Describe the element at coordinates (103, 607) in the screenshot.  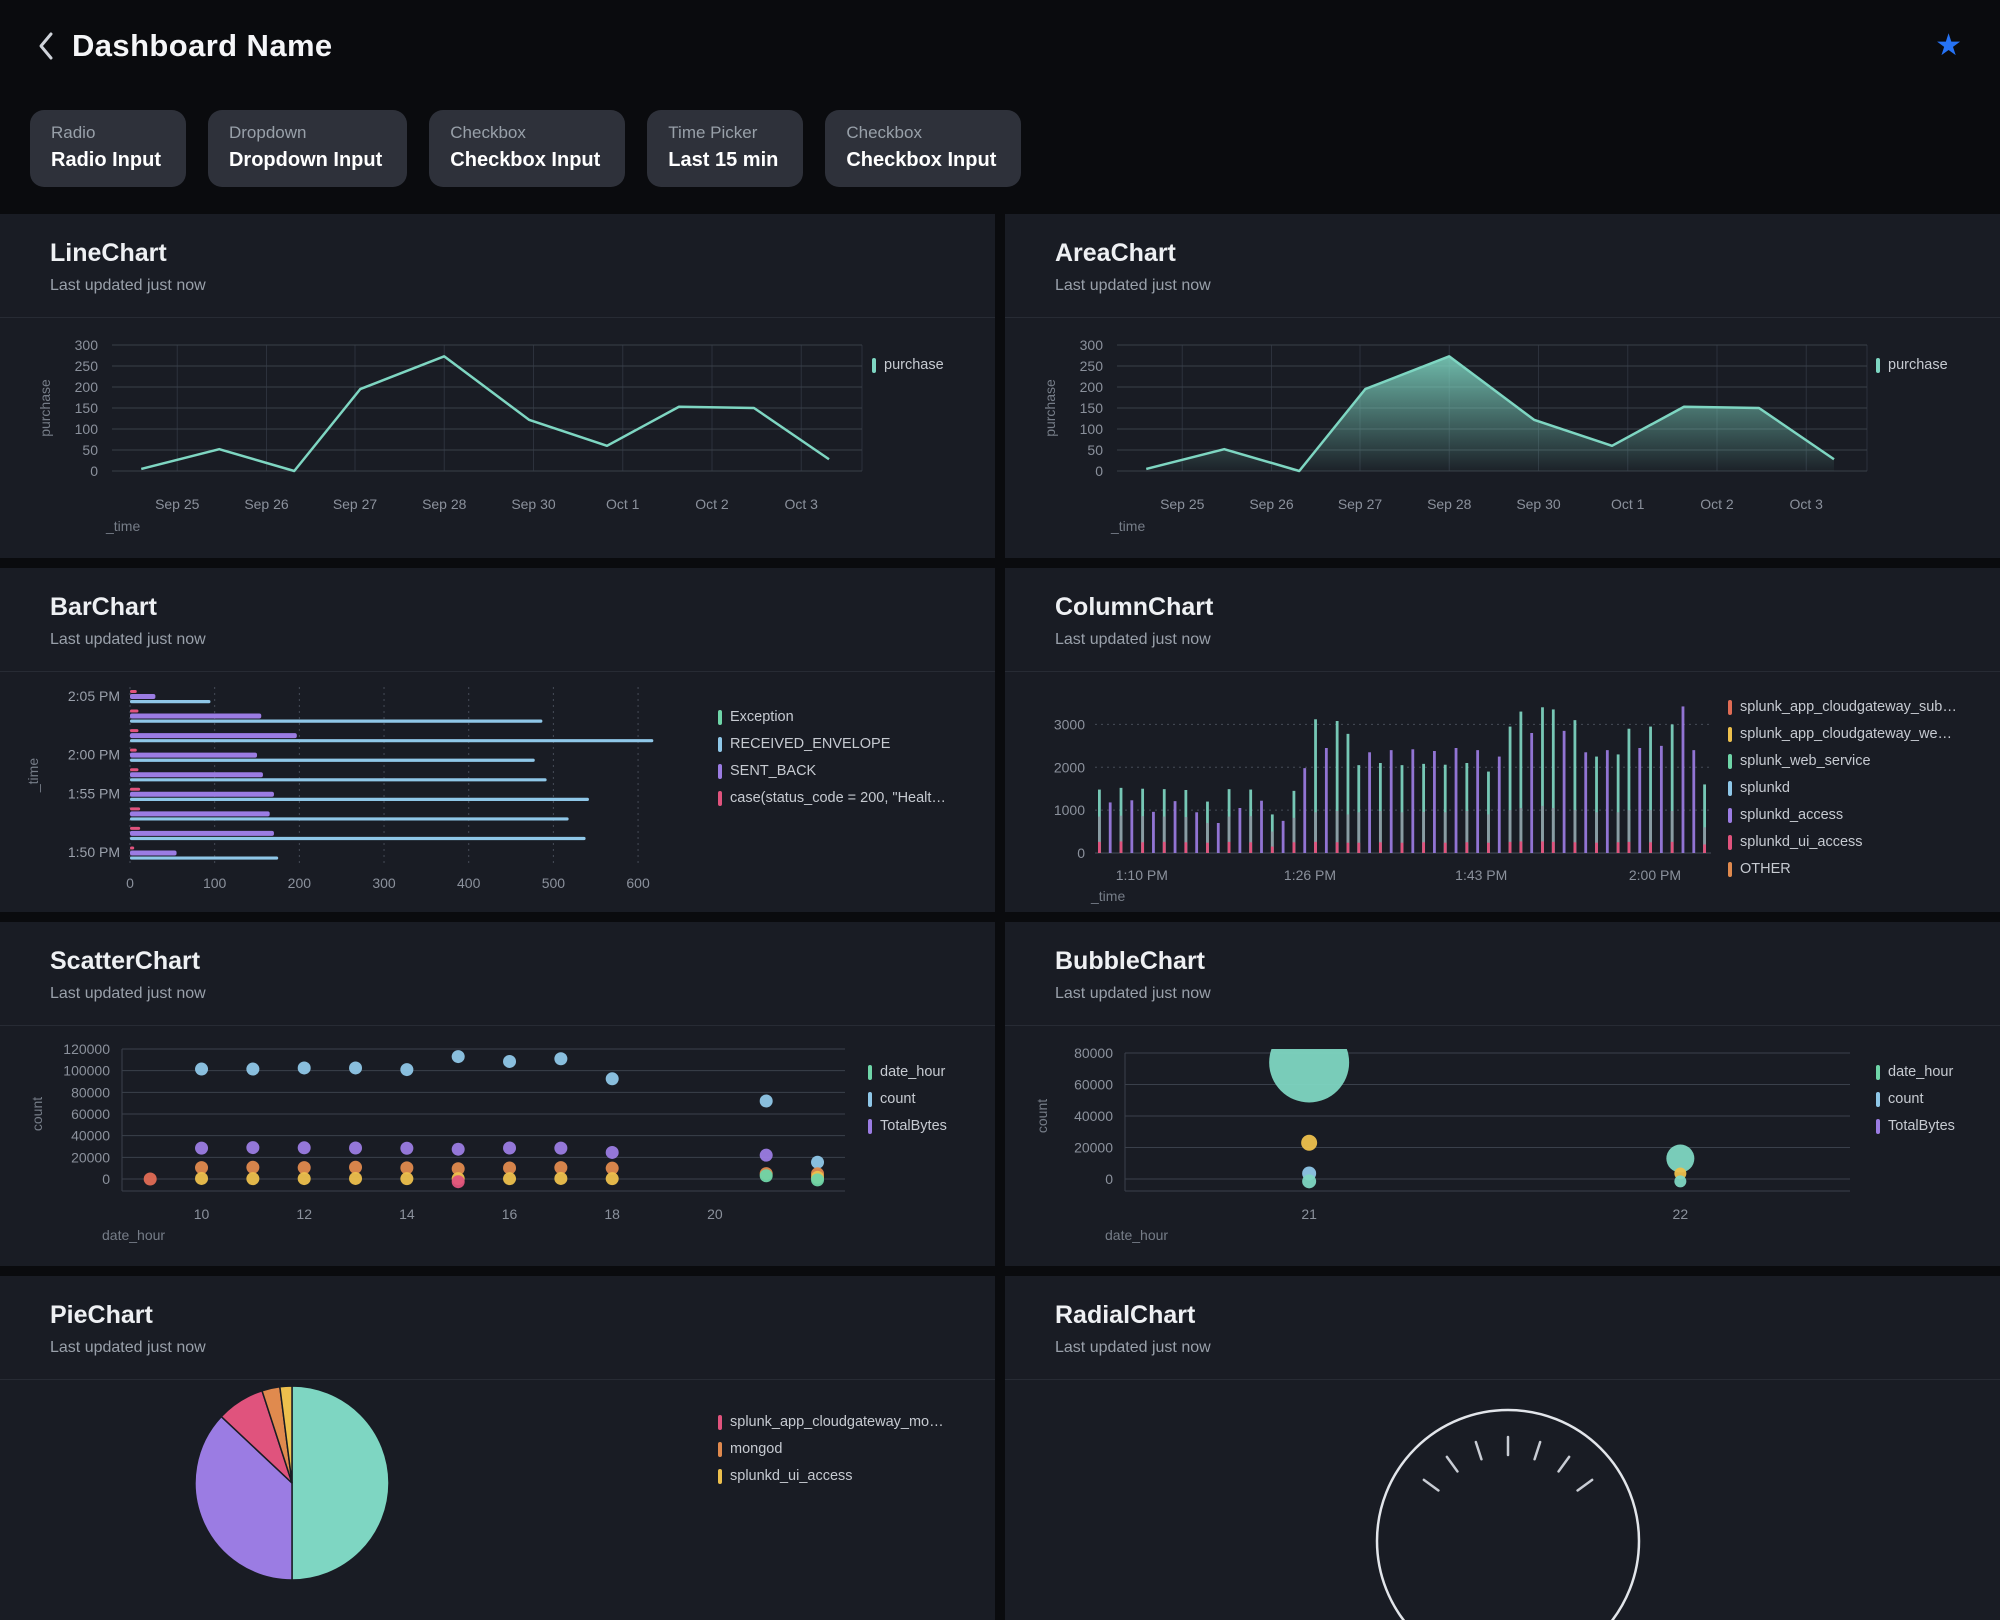
I see `panel-title: BarChart` at that location.